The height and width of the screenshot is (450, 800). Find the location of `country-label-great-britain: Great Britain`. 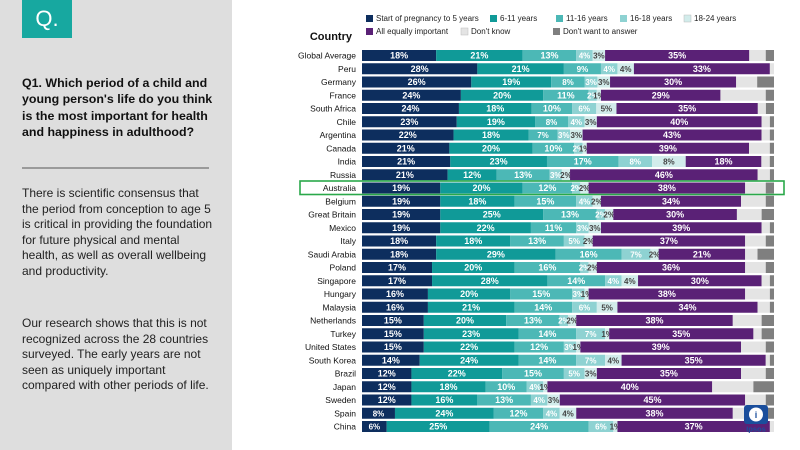

country-label-great-britain: Great Britain is located at coordinates (332, 215).